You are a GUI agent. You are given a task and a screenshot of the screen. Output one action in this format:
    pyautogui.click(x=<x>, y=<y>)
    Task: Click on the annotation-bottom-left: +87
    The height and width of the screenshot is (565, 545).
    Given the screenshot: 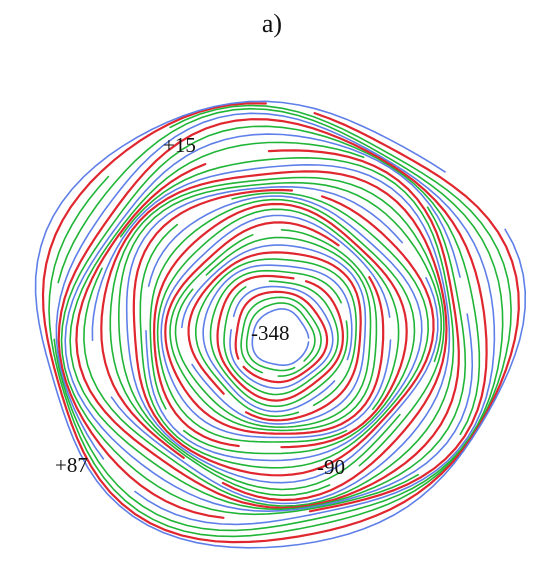 What is the action you would take?
    pyautogui.click(x=71, y=465)
    